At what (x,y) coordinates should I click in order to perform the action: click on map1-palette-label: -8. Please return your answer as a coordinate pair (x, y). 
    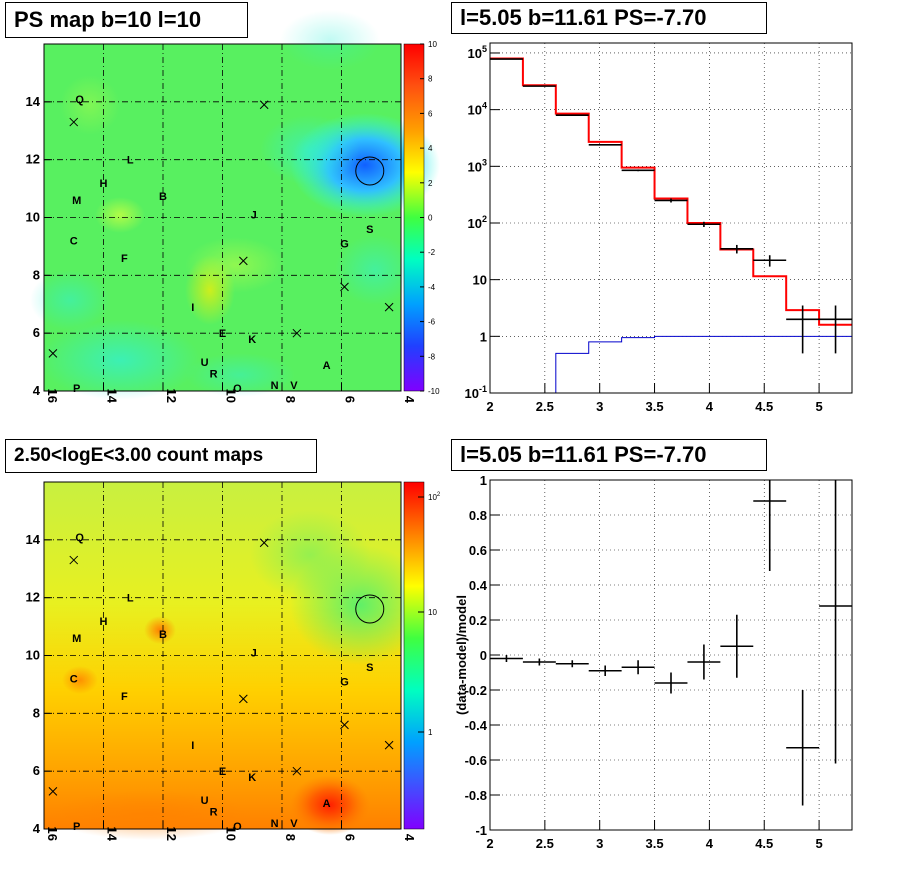
    Looking at the image, I should click on (432, 356).